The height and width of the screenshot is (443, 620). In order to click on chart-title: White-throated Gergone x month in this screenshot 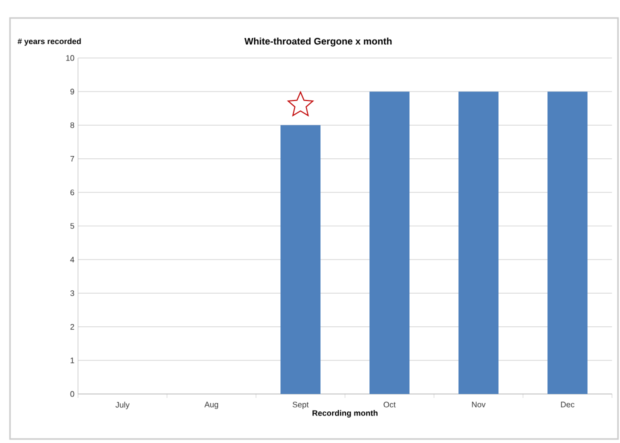, I will do `click(318, 42)`.